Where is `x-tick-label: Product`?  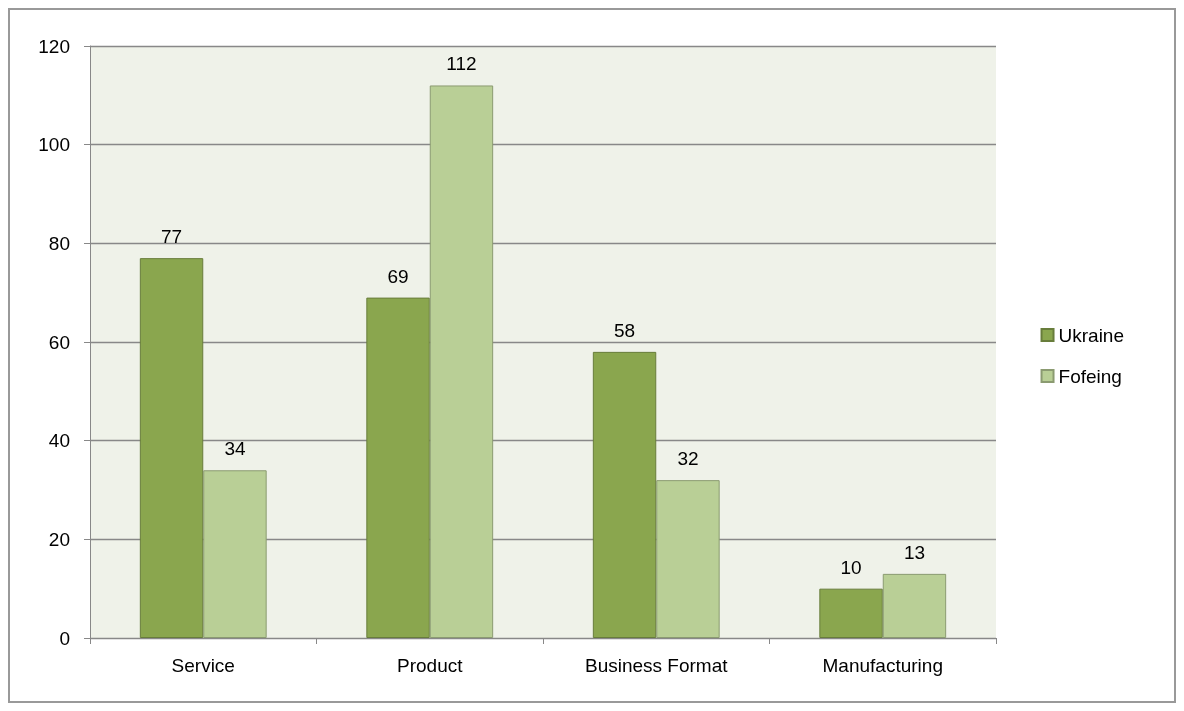
x-tick-label: Product is located at coordinates (430, 665).